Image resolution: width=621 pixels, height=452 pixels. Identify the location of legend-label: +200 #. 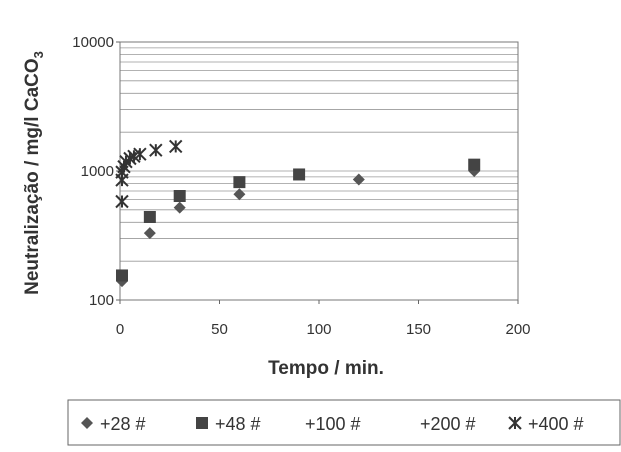
(448, 424).